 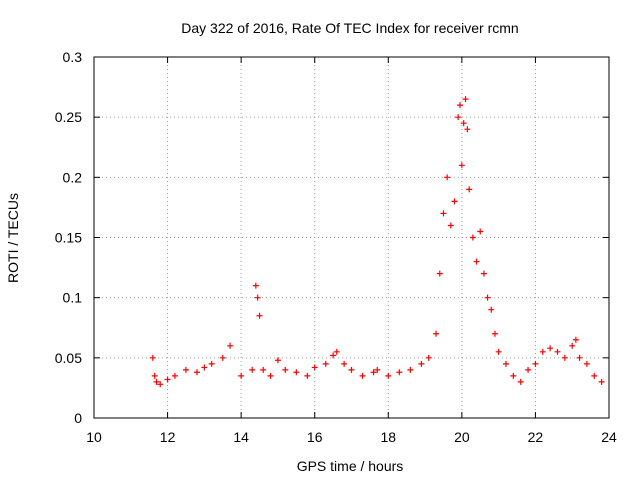 I want to click on x-tick-label: 20, so click(x=462, y=437).